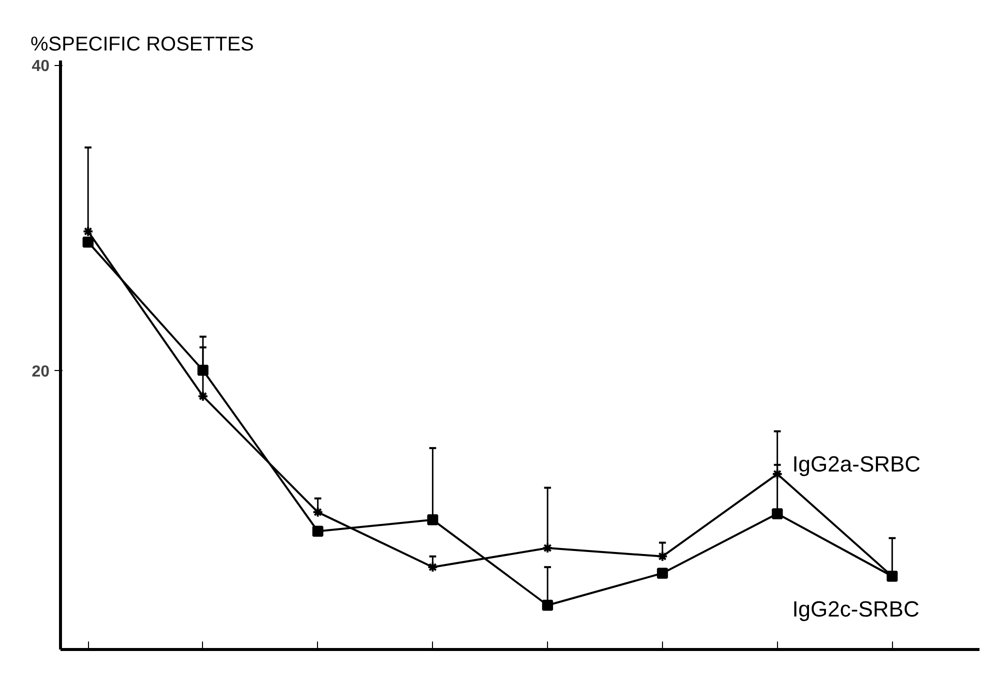  What do you see at coordinates (41, 371) in the screenshot?
I see `y-tick-label: 20` at bounding box center [41, 371].